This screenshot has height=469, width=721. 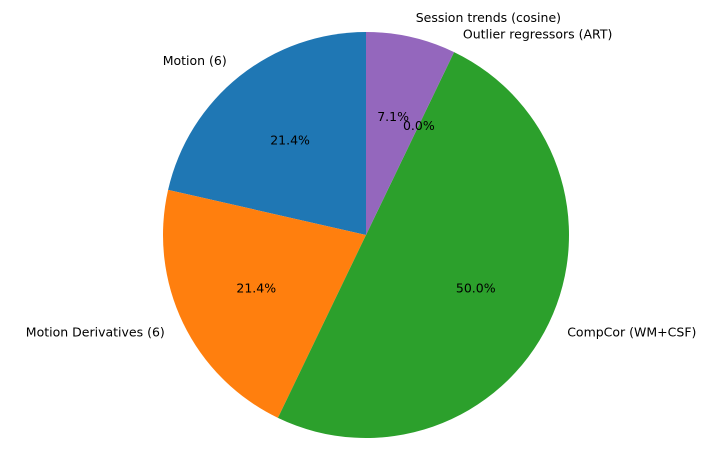 What do you see at coordinates (290, 139) in the screenshot?
I see `percent-label-motion-6: 21.4%` at bounding box center [290, 139].